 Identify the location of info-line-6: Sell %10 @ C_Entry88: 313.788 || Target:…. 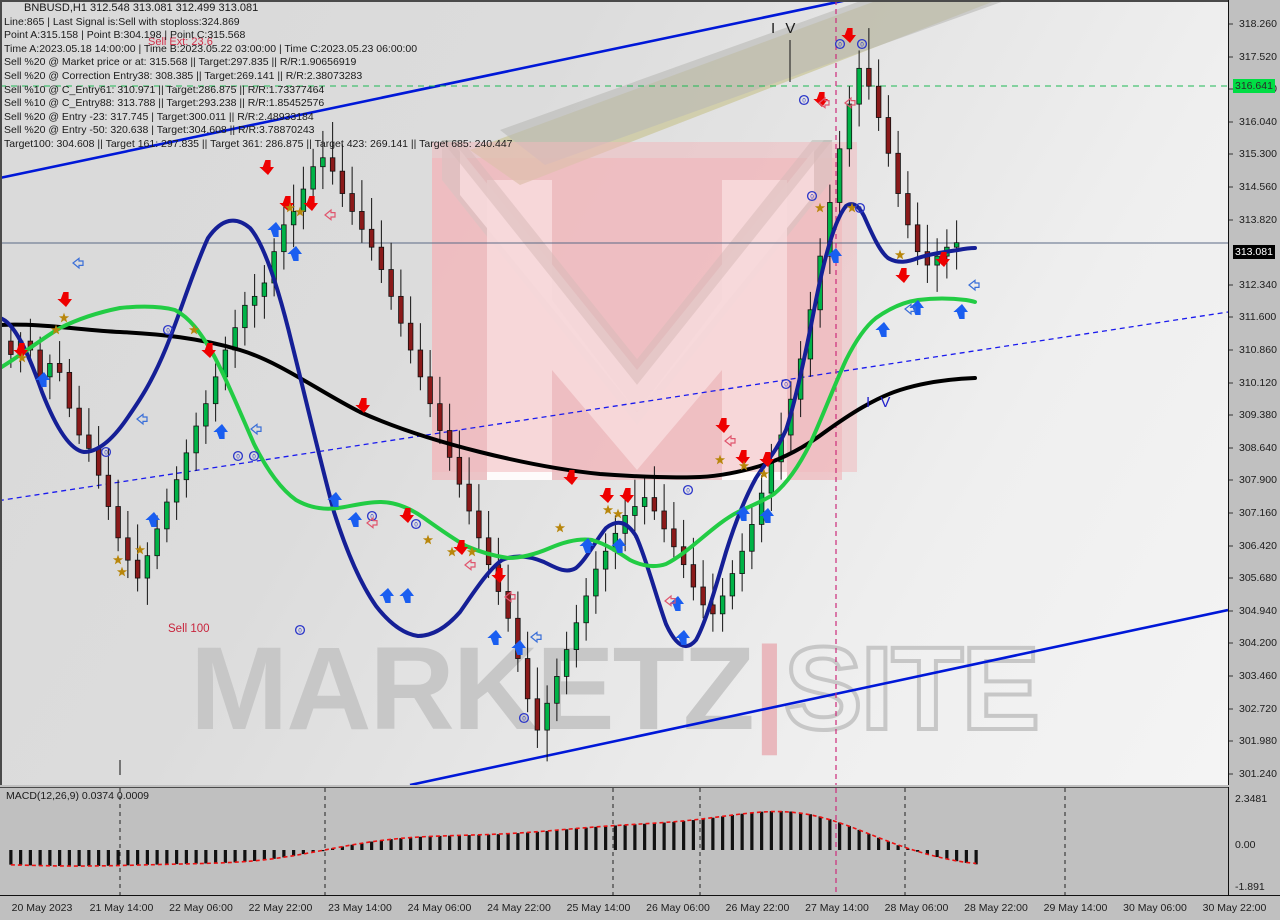
(164, 103).